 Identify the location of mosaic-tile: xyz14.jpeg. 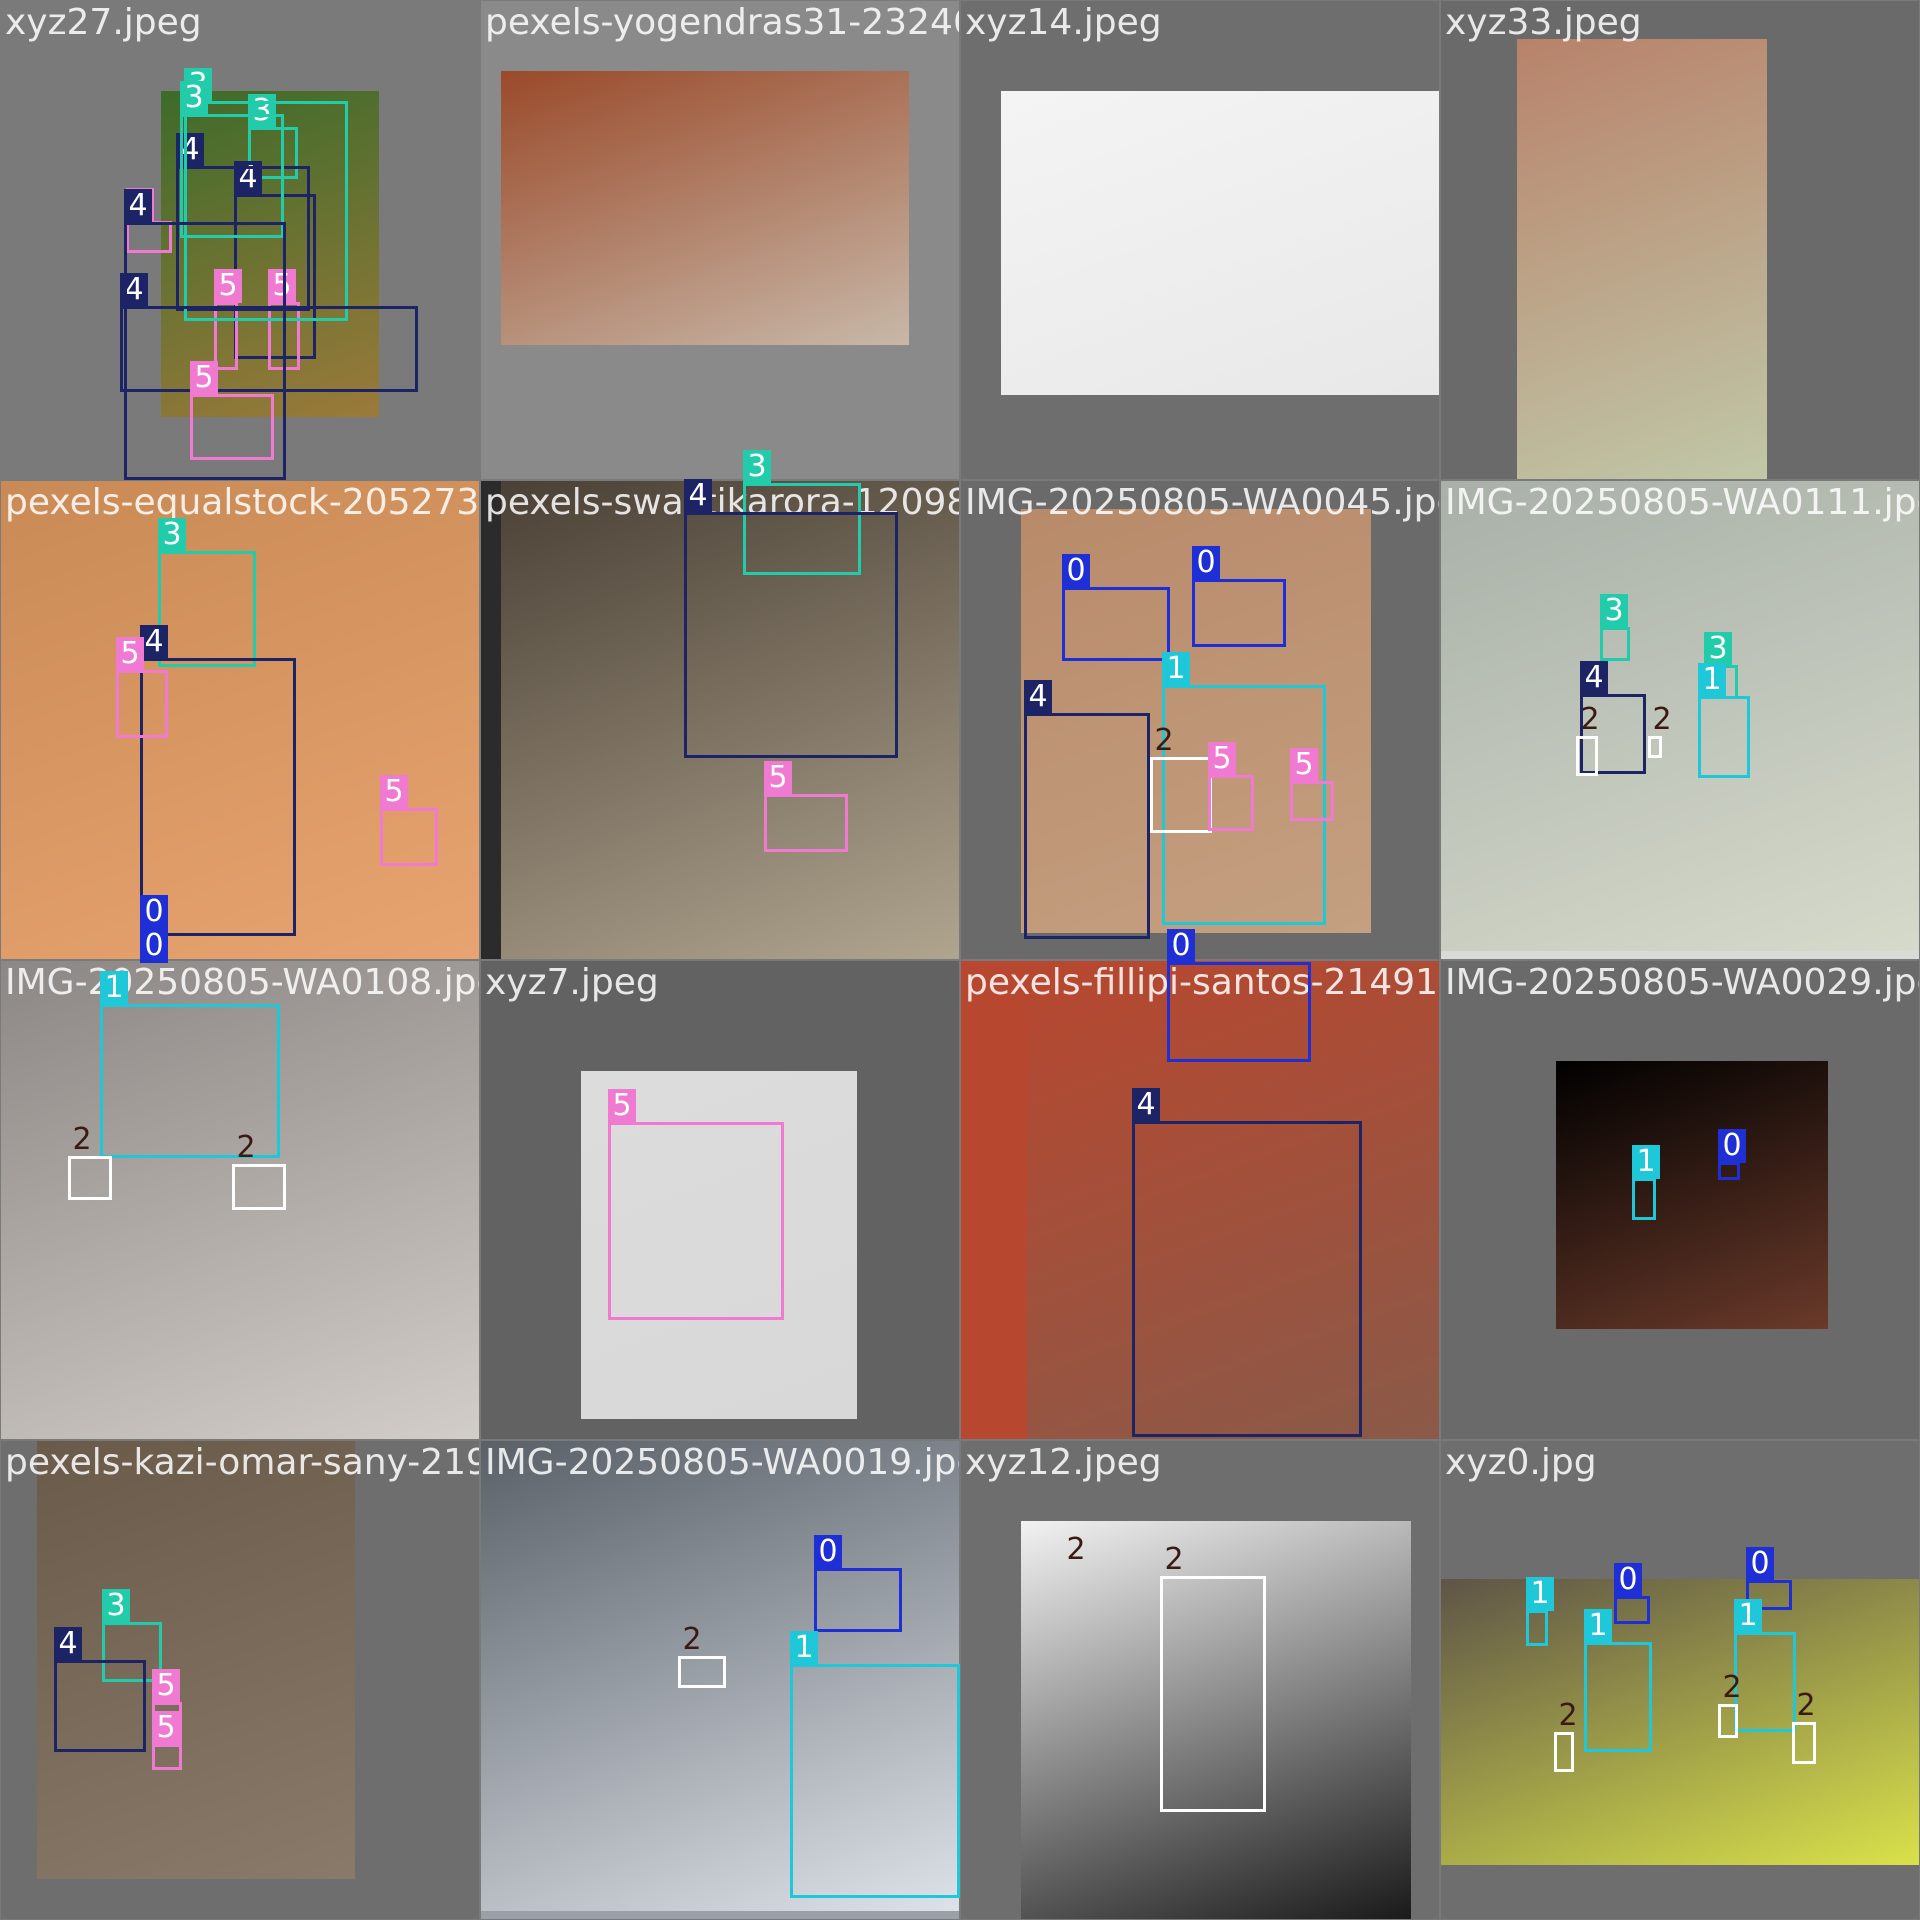
(1200, 240).